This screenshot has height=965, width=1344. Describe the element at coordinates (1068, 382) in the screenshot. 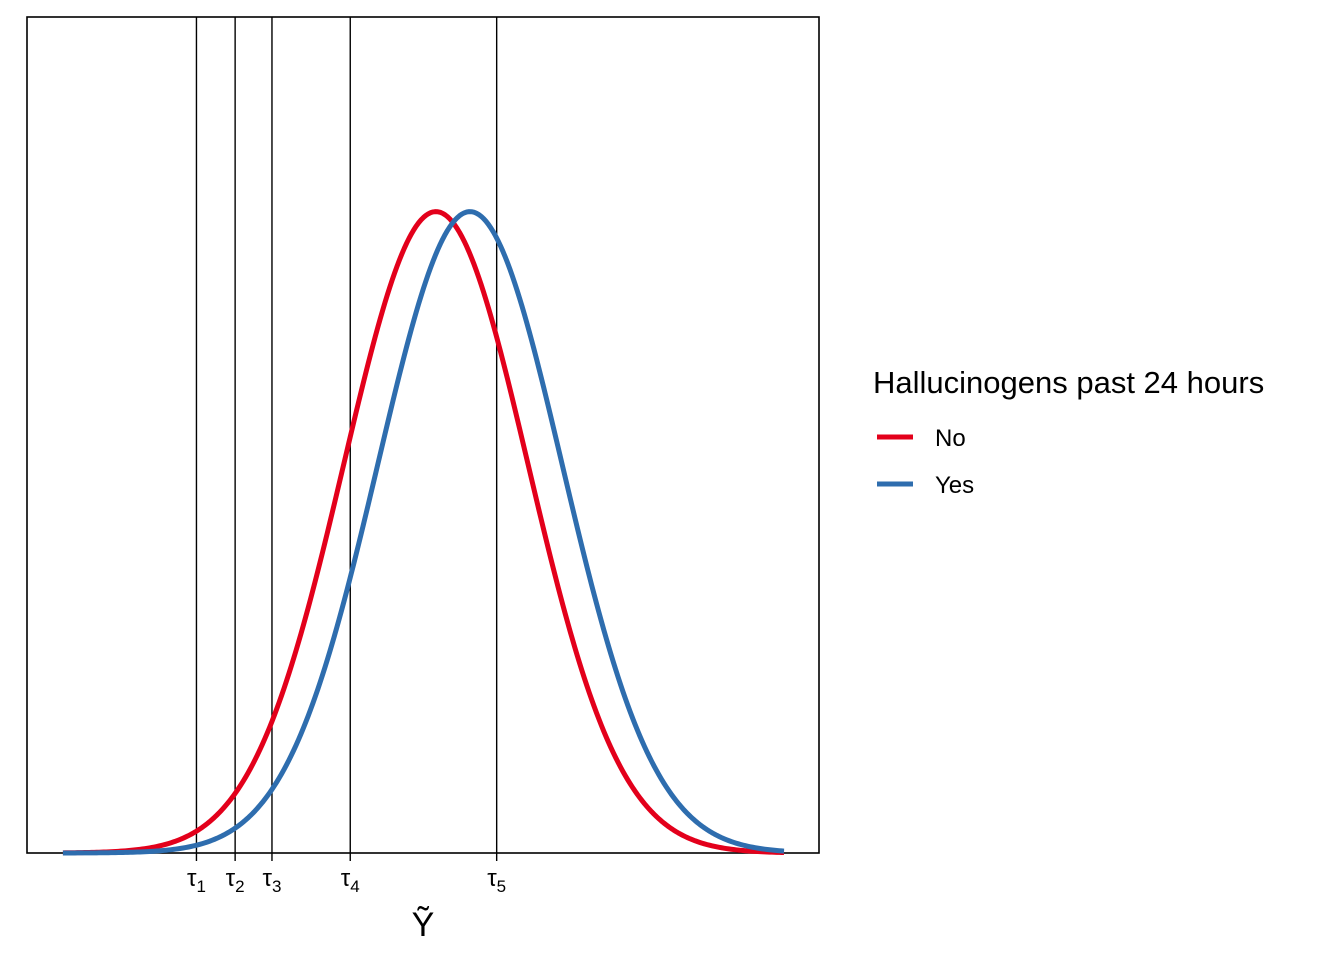

I see `legend-title: Hallucinogens past 24 hours` at that location.